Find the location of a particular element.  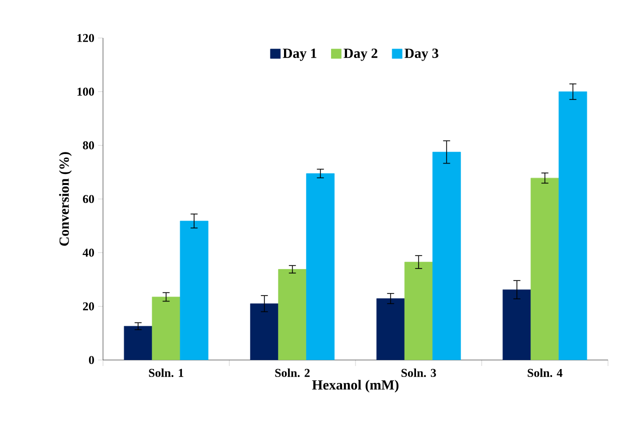

legend-label: Day 2 is located at coordinates (361, 54).